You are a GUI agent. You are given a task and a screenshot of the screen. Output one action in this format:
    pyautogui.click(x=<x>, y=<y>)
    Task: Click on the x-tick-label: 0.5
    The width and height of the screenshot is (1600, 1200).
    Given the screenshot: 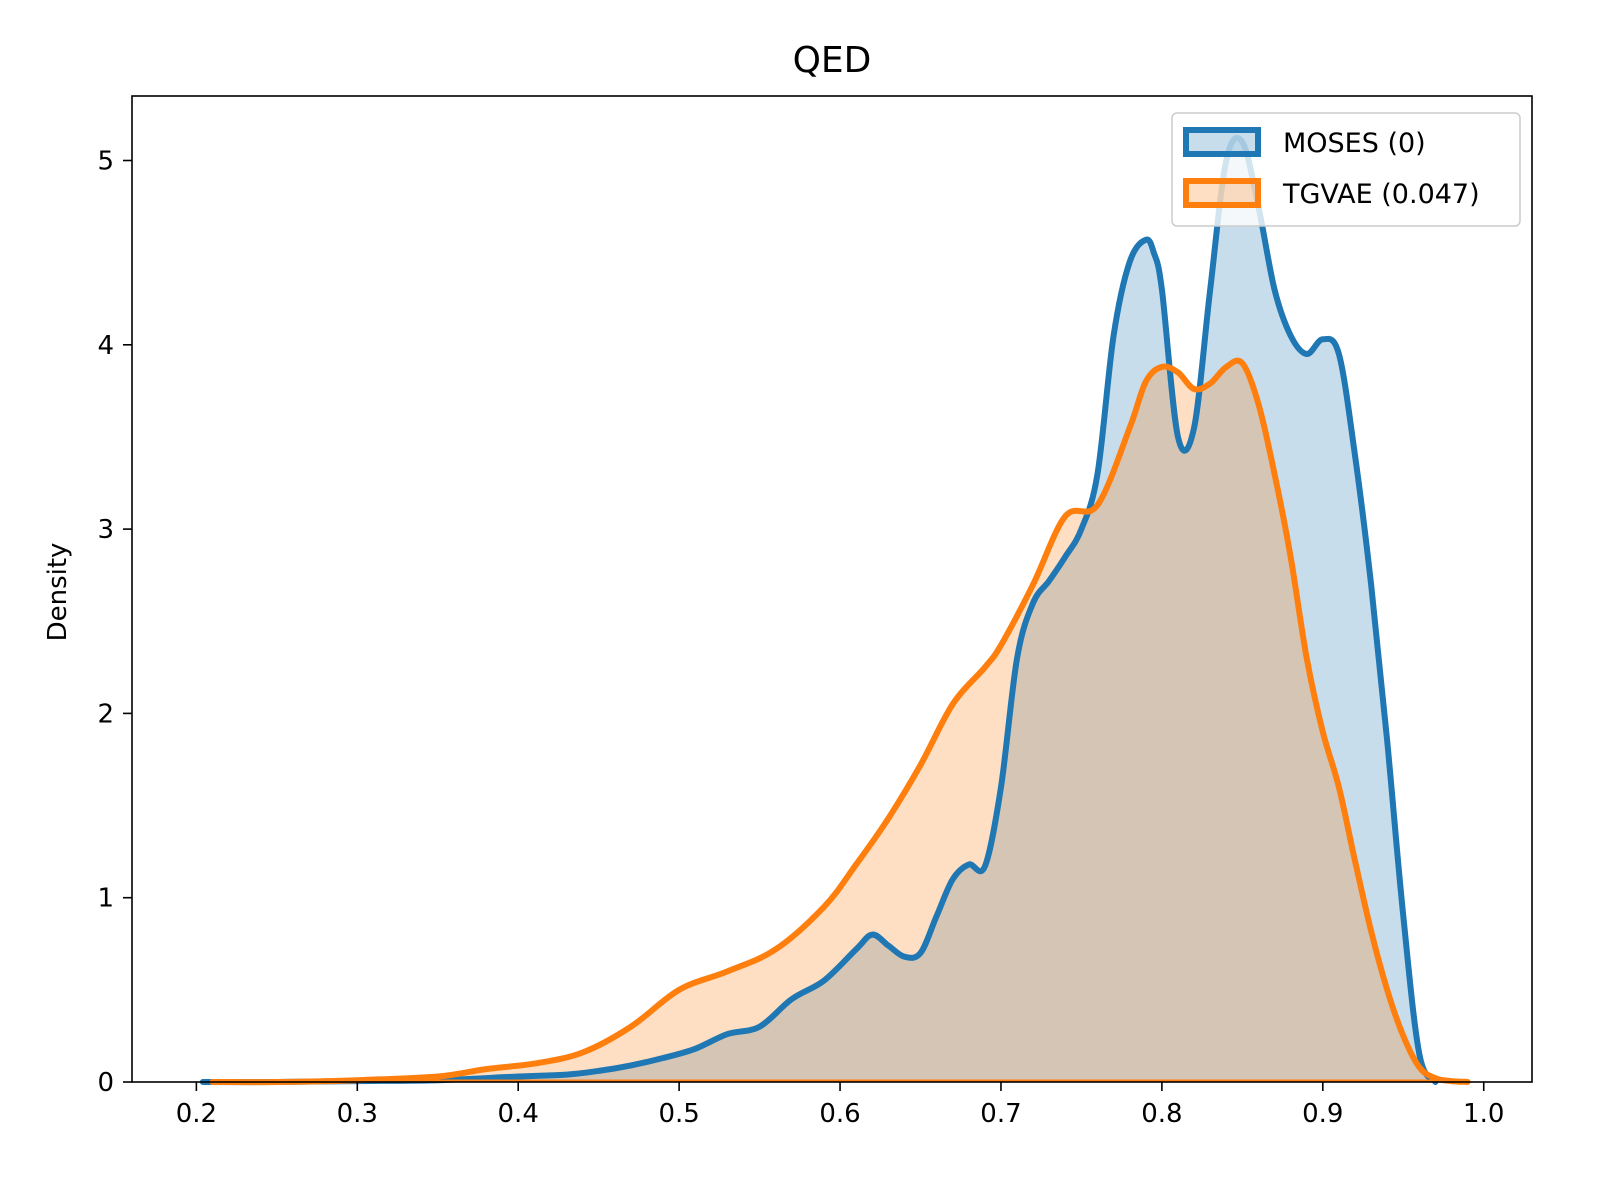 What is the action you would take?
    pyautogui.click(x=678, y=1114)
    